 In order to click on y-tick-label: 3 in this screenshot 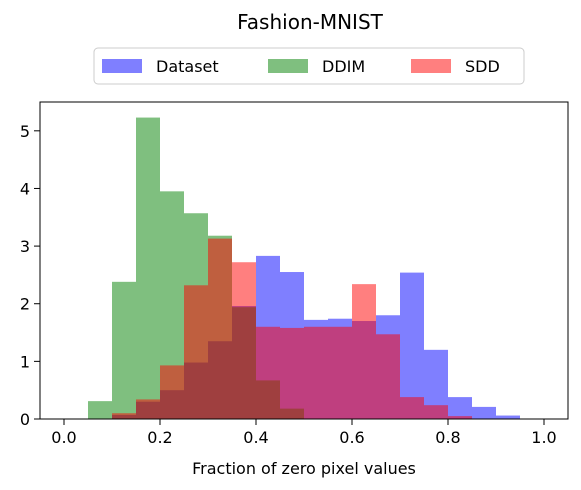, I will do `click(25, 246)`.